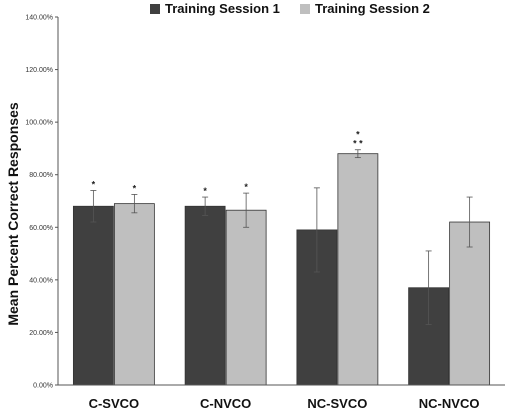 The image size is (509, 414). Describe the element at coordinates (222, 8) in the screenshot. I see `legend-label-session-1: Training Session 1` at that location.